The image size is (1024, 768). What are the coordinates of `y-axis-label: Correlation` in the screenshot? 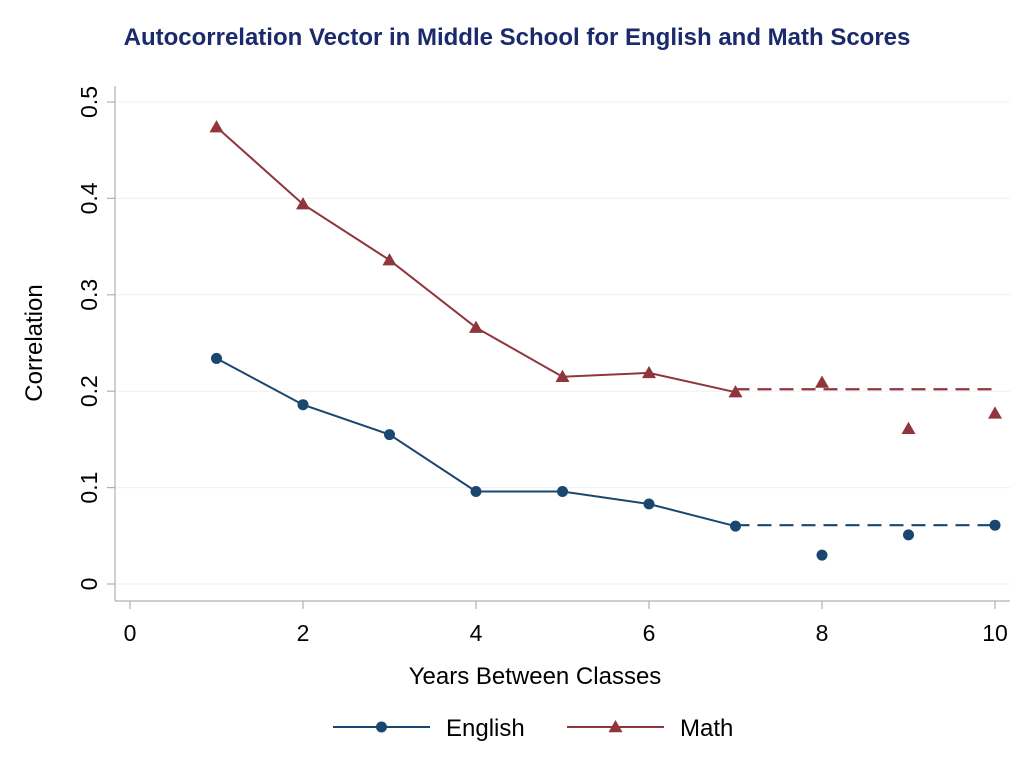 It's located at (34, 342).